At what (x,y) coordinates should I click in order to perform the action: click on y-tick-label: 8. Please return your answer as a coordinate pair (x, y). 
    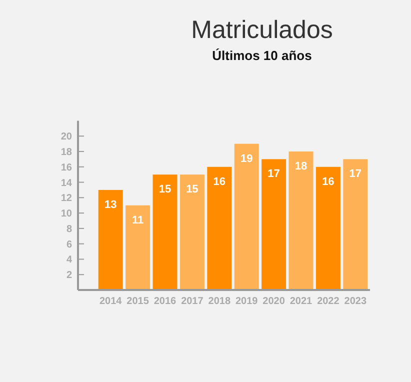
    Looking at the image, I should click on (69, 229).